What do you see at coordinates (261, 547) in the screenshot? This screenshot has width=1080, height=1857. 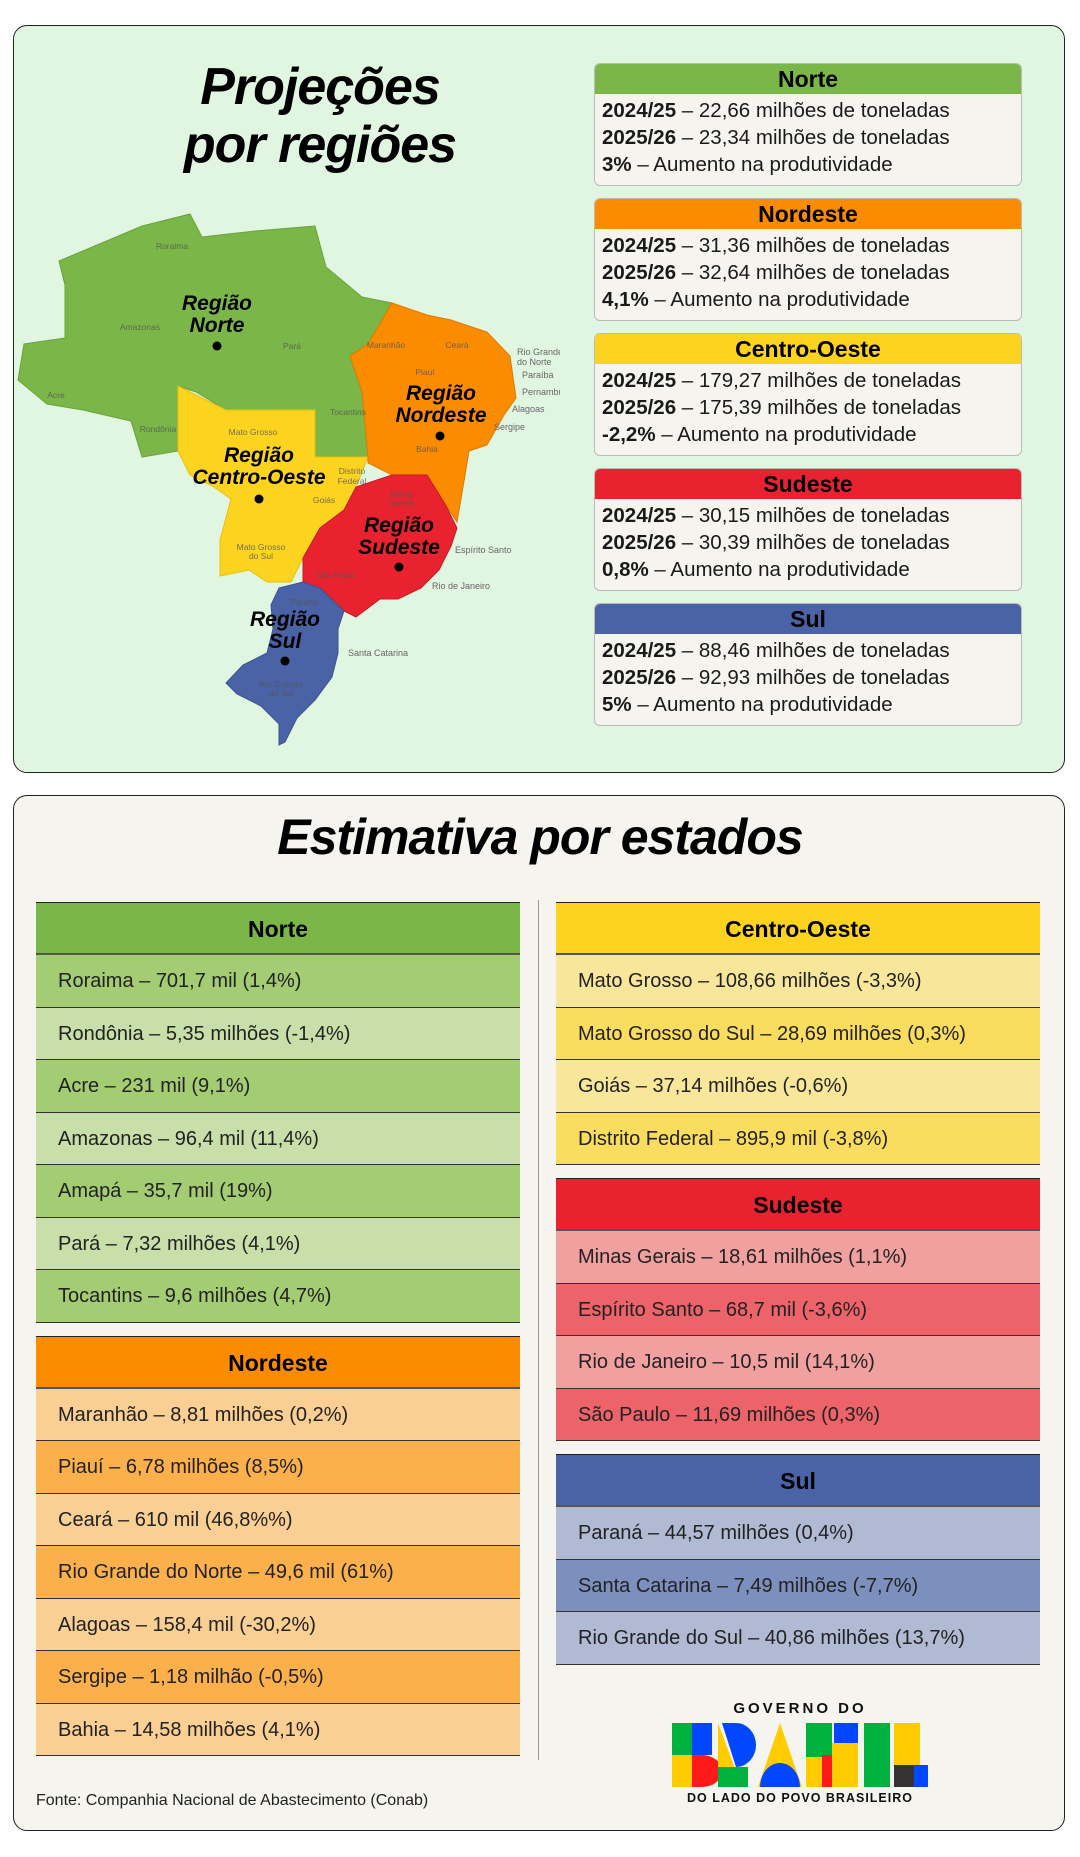 I see `state-label: Mato Grosso` at bounding box center [261, 547].